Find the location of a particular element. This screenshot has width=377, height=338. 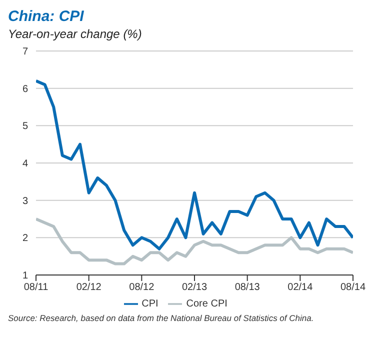

line-series is located at coordinates (194, 242).